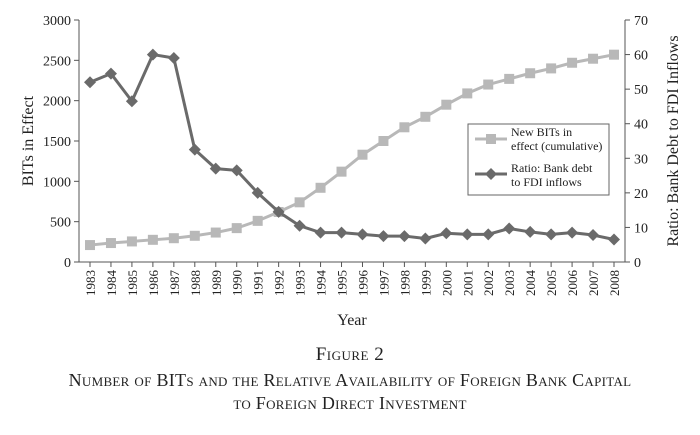 The image size is (700, 435). What do you see at coordinates (279, 283) in the screenshot?
I see `x-tick-label: 1992` at bounding box center [279, 283].